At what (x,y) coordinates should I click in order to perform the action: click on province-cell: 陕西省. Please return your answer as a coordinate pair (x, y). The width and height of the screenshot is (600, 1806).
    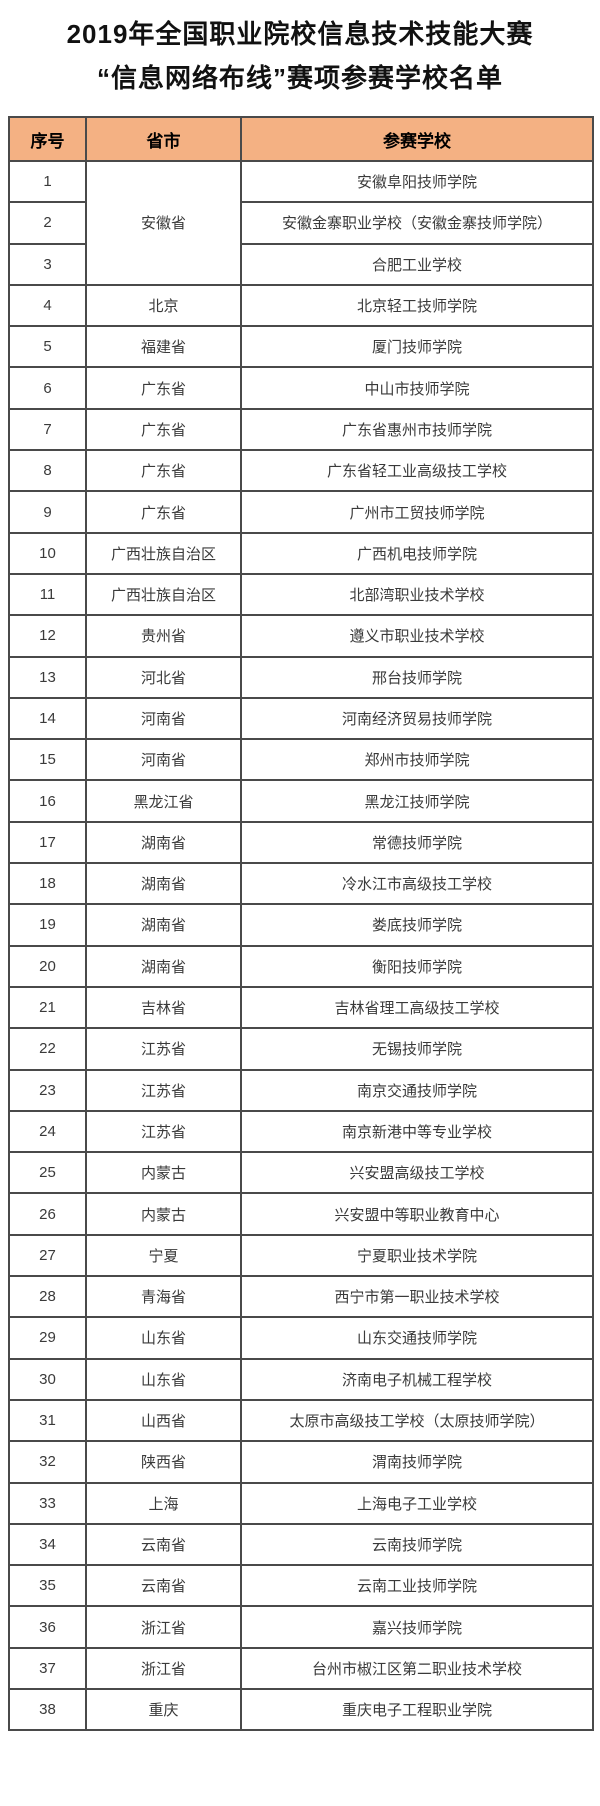
    Looking at the image, I should click on (163, 1462).